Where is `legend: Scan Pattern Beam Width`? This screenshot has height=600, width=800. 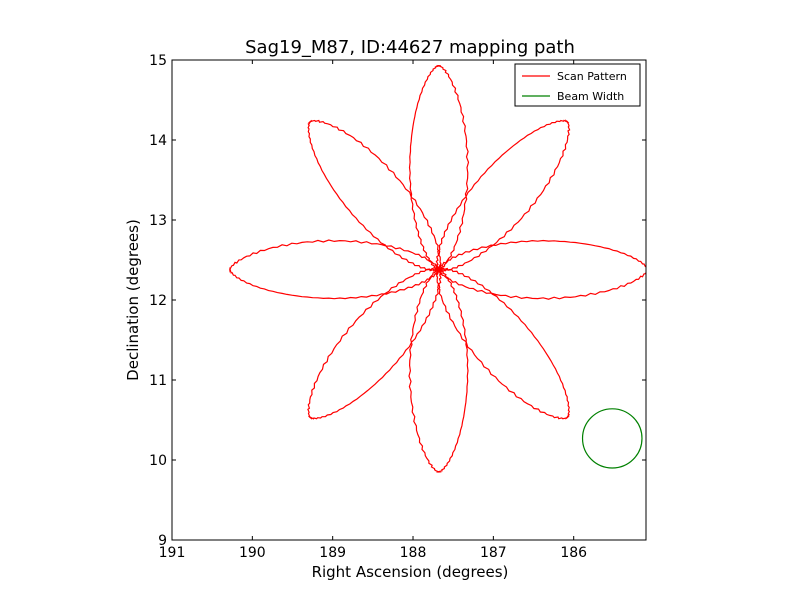 legend: Scan Pattern Beam Width is located at coordinates (577, 85).